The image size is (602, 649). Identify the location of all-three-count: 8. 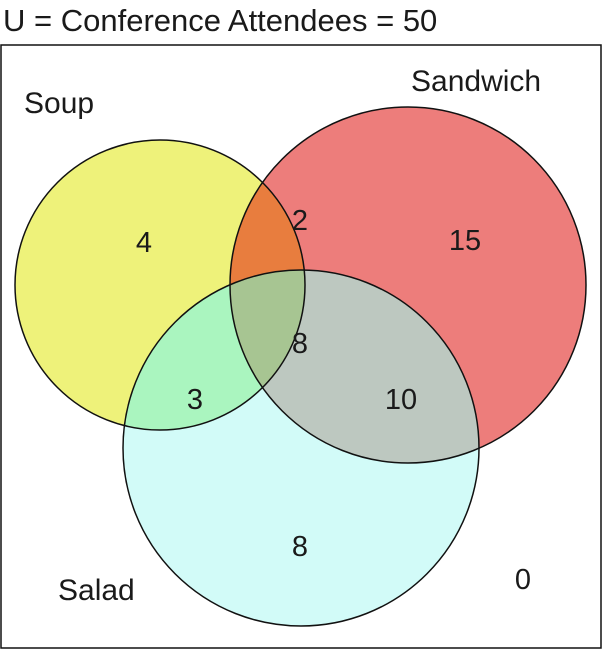
(300, 344).